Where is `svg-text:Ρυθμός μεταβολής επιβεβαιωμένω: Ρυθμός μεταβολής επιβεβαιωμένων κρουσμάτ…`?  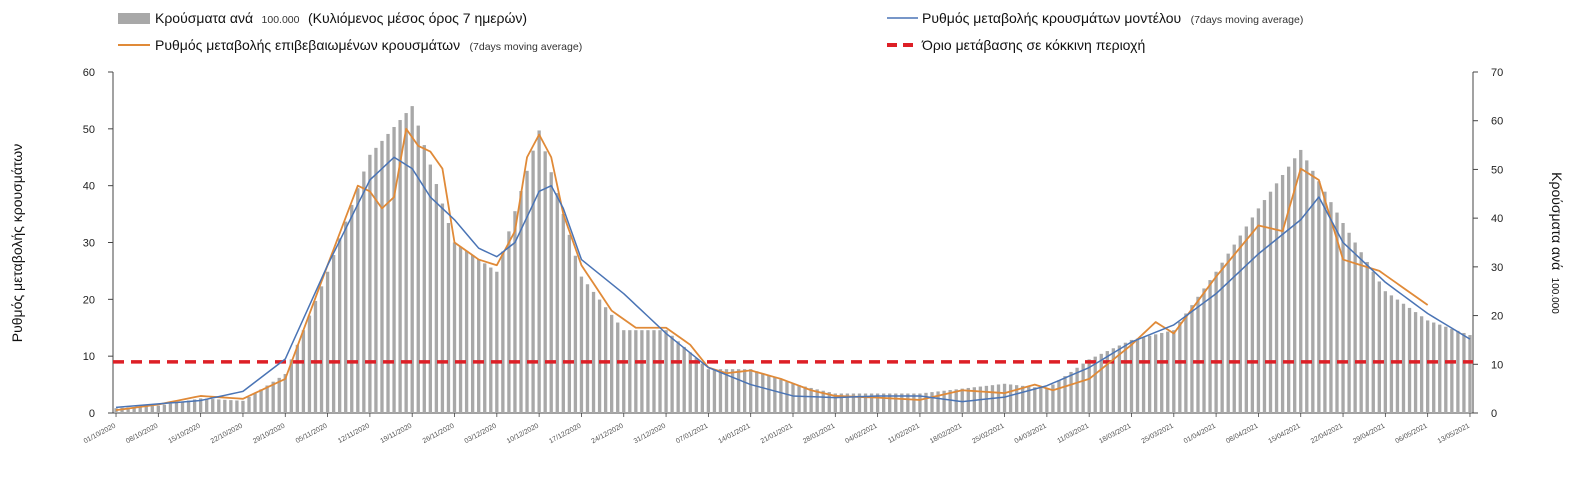
svg-text:Ρυθμός μεταβολής επιβεβαιωμένω: Ρυθμός μεταβολής επιβεβαιωμένων κρουσμάτ… is located at coordinates (368, 45).